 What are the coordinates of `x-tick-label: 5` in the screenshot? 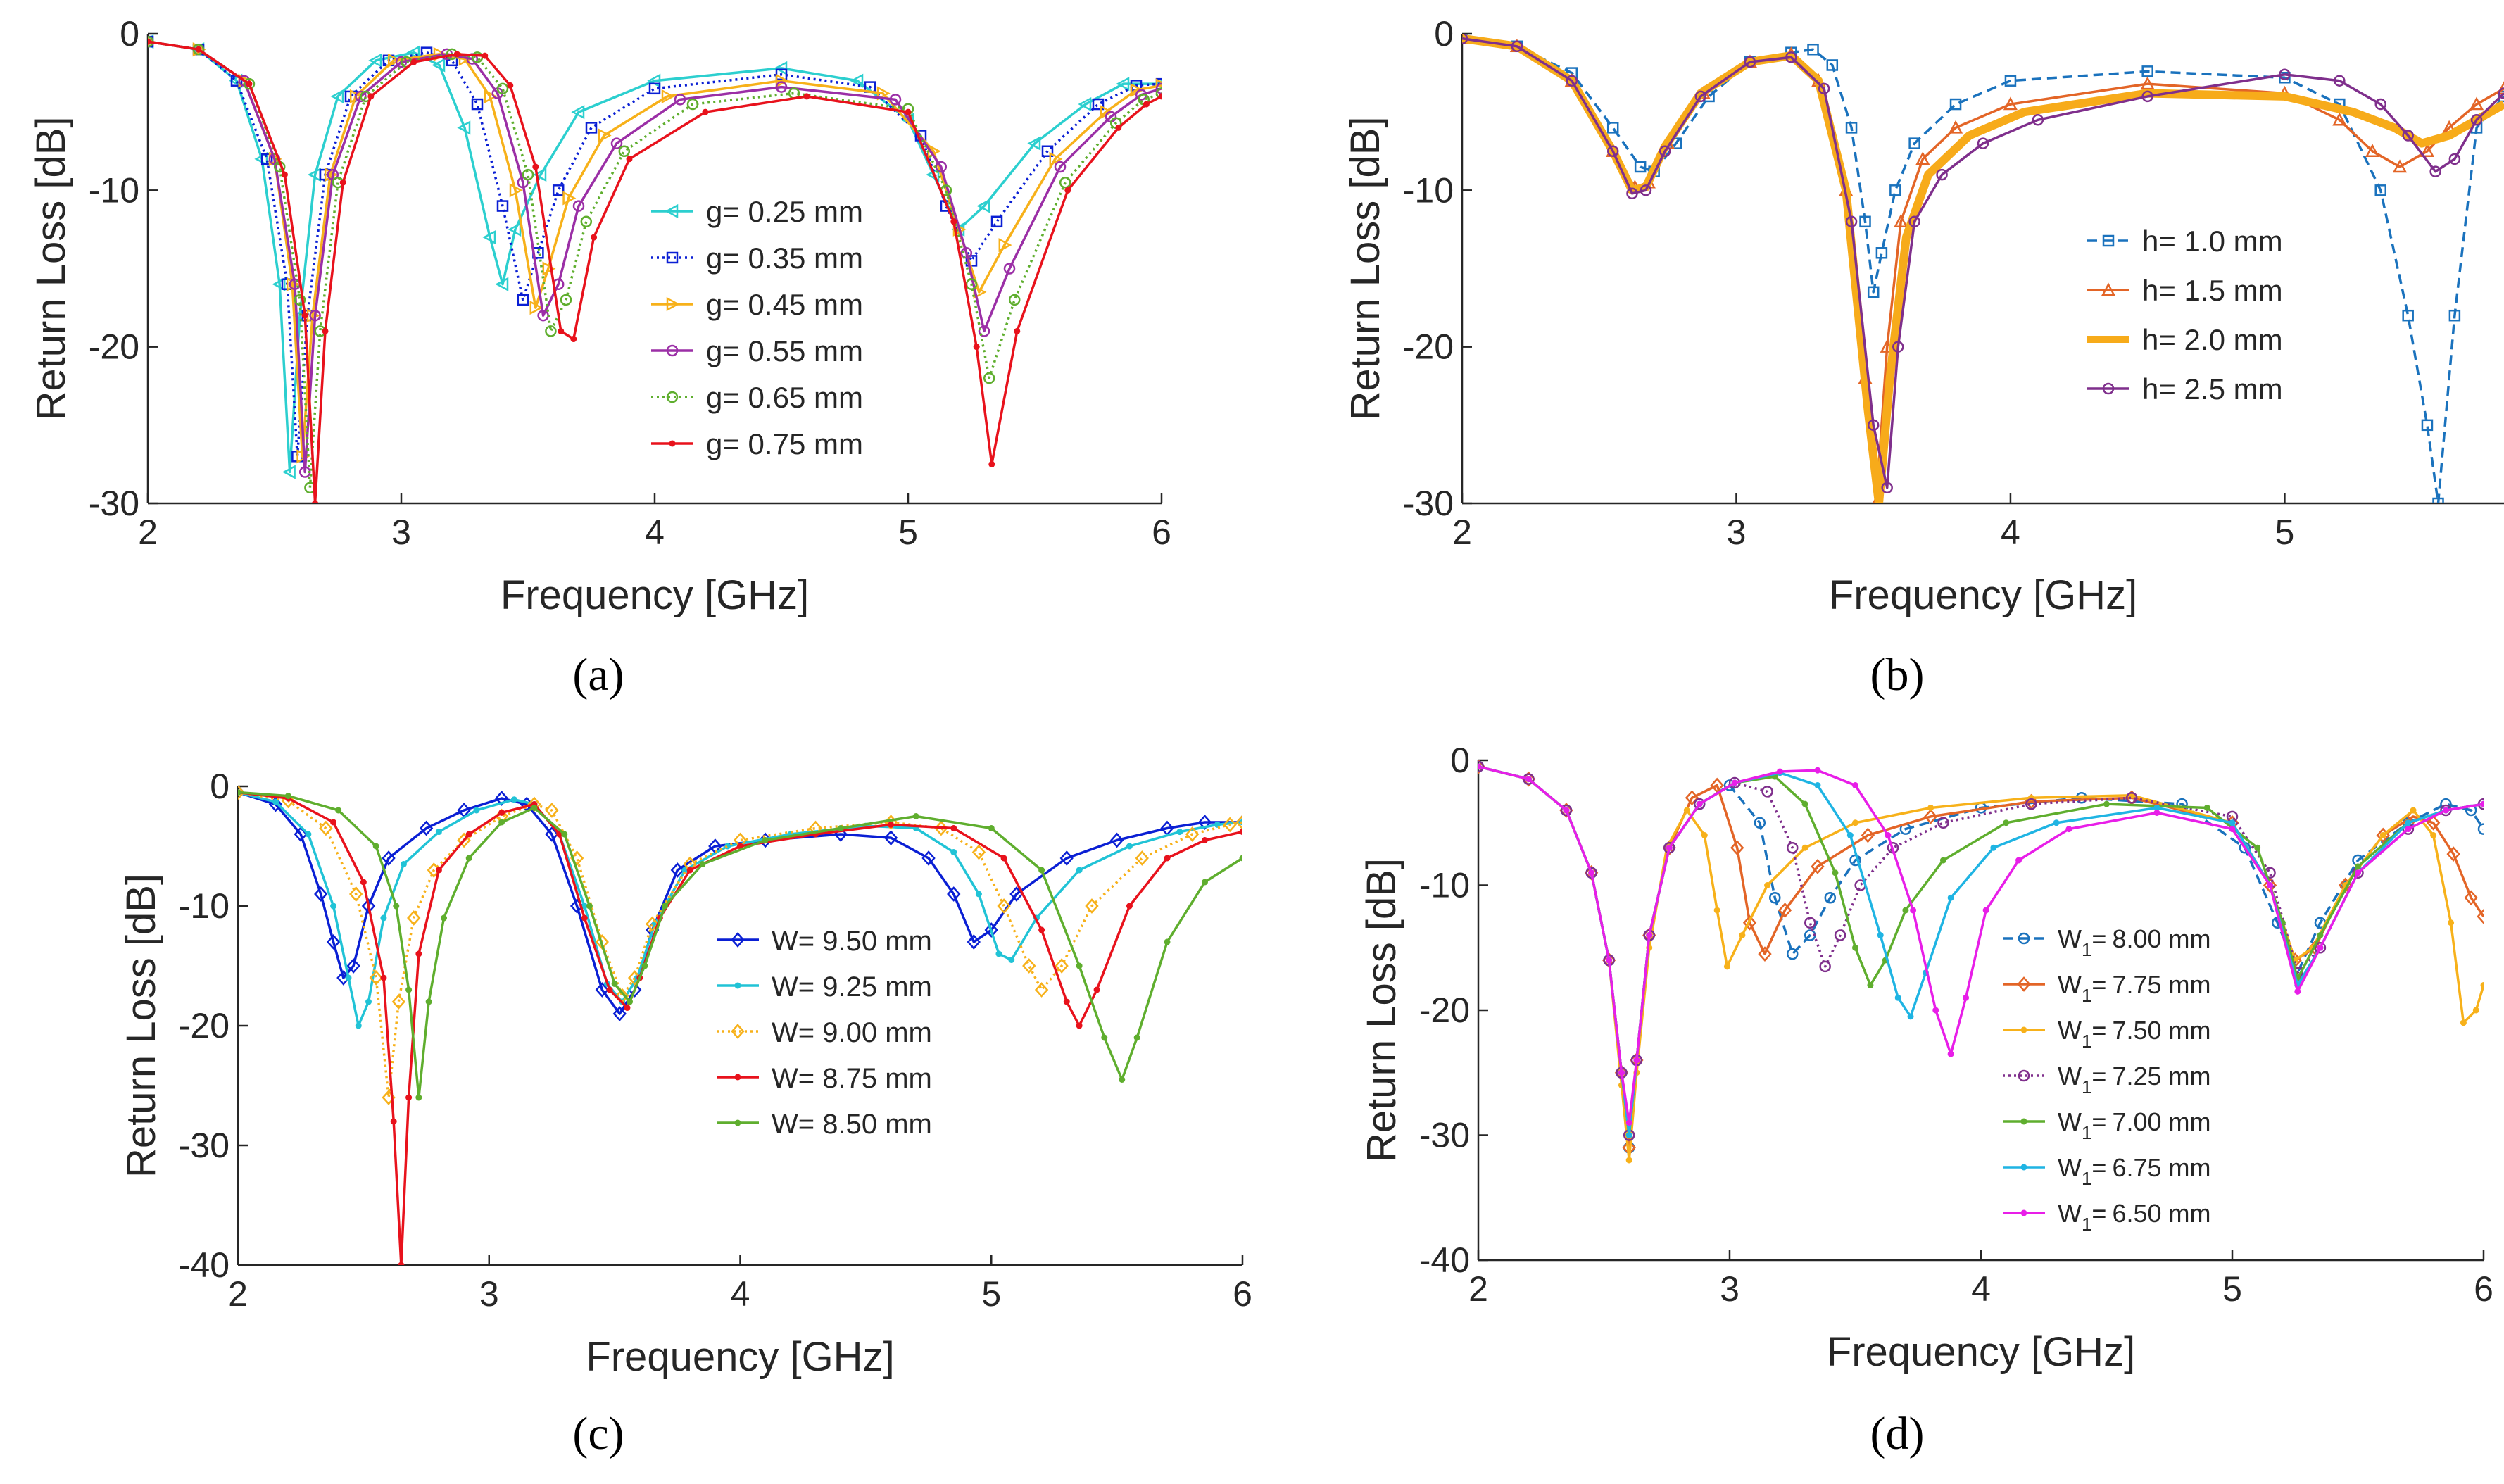 It's located at (908, 532).